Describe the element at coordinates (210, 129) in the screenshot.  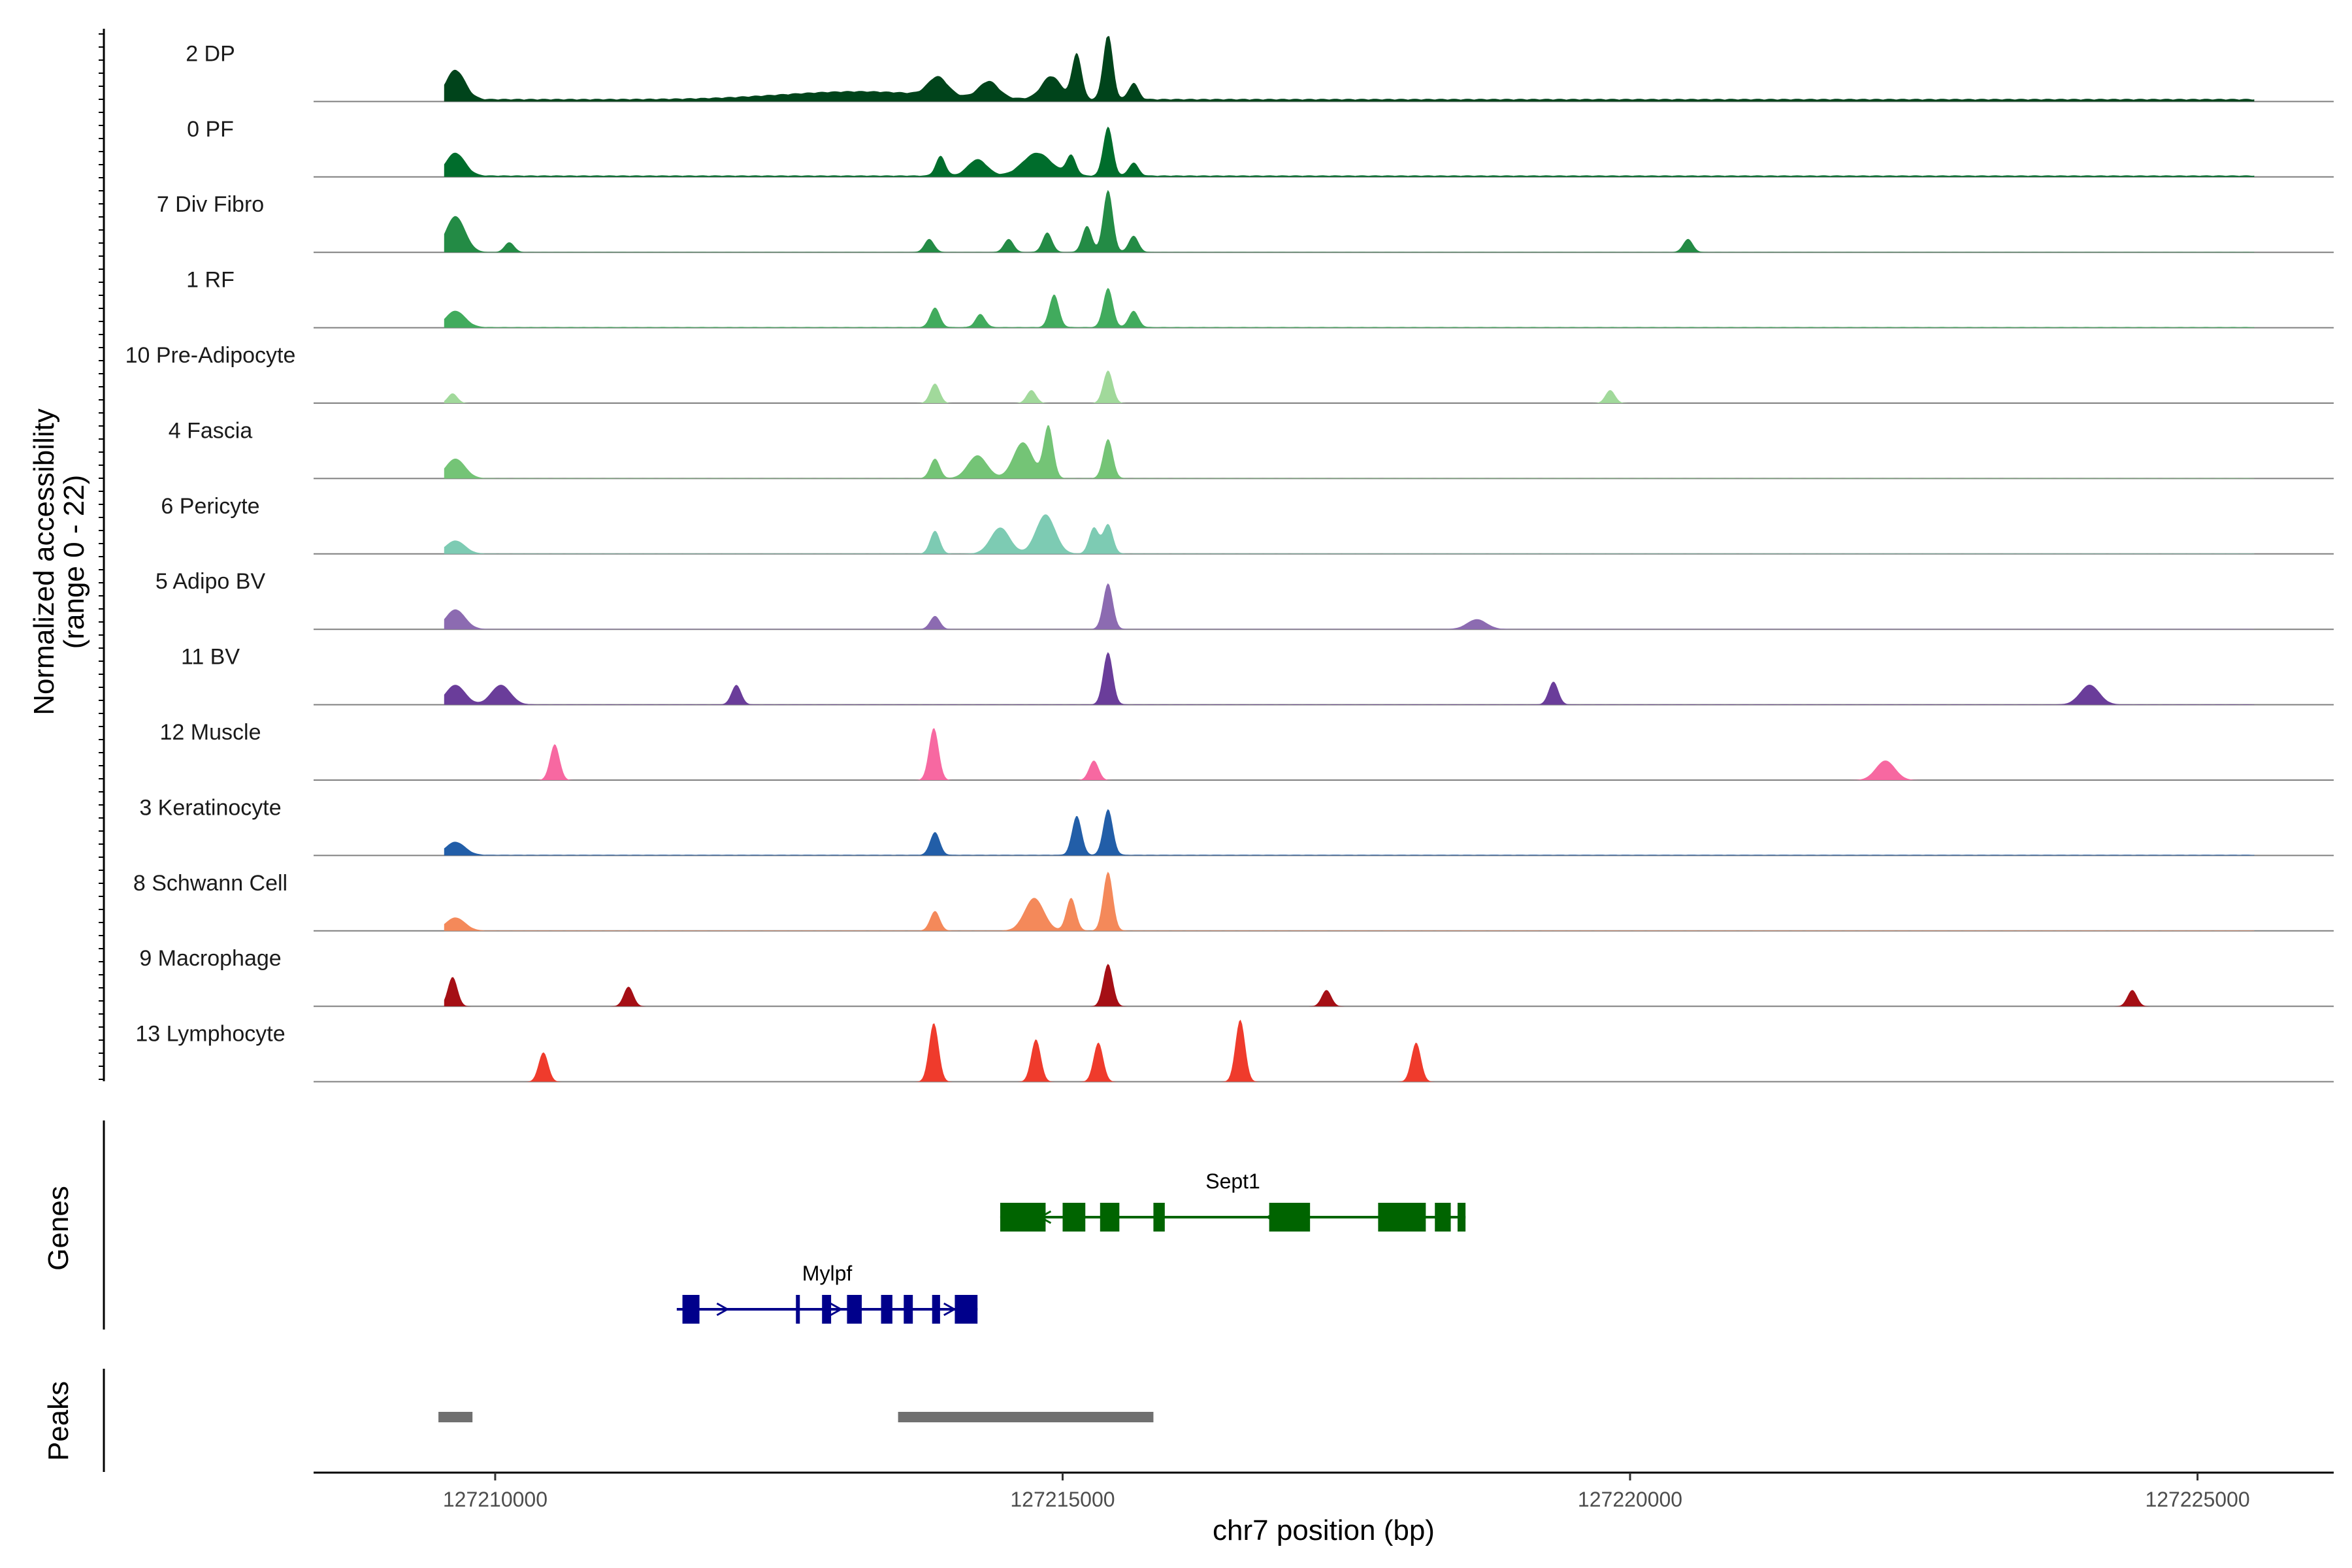
I see `track-label: 0 PF` at that location.